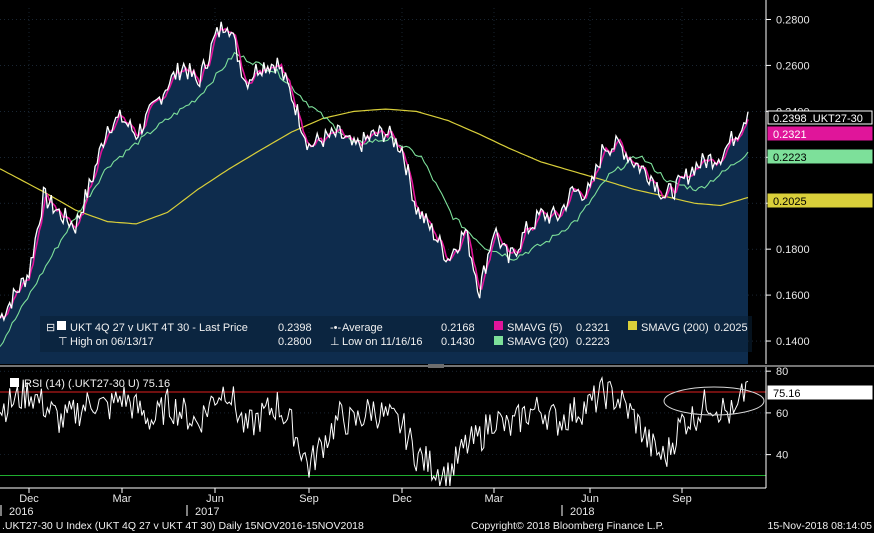  What do you see at coordinates (793, 250) in the screenshot?
I see `price-y-tick-label: 0.1800` at bounding box center [793, 250].